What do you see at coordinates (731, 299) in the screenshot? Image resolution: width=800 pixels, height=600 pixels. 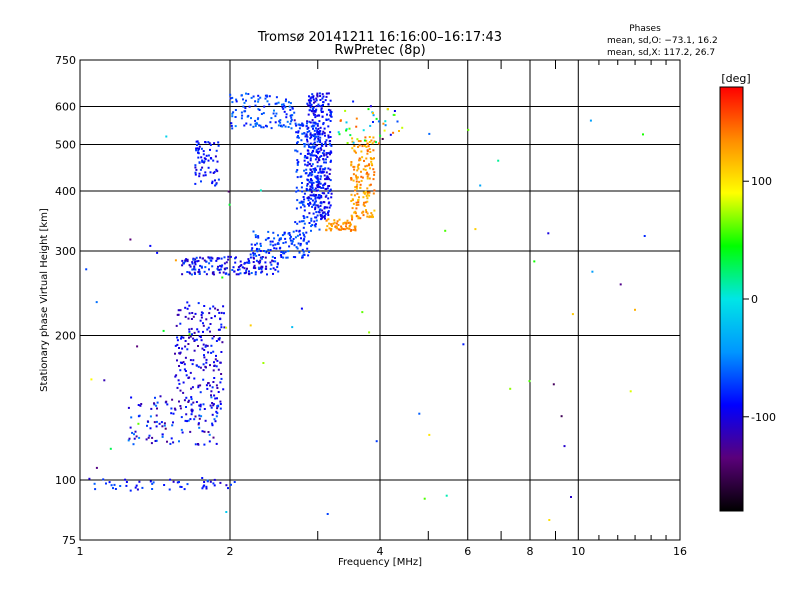 I see `colorbar` at bounding box center [731, 299].